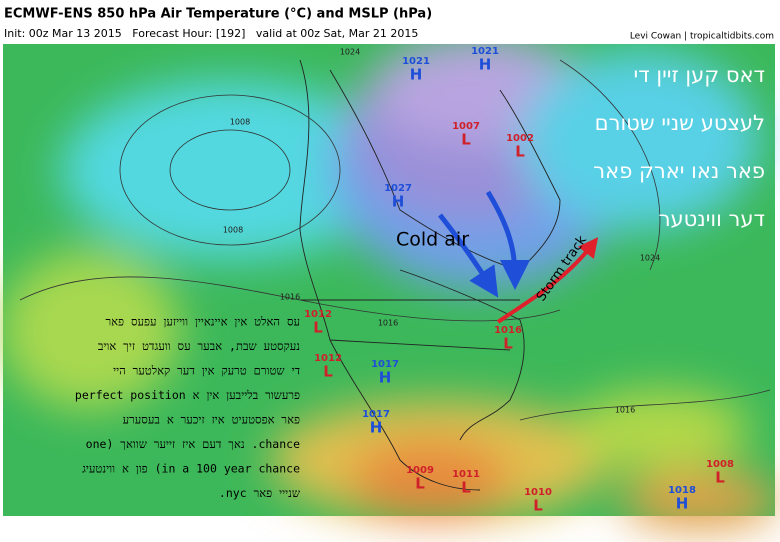 The image size is (780, 542). What do you see at coordinates (682, 490) in the screenshot?
I see `center-pressure: 1018` at bounding box center [682, 490].